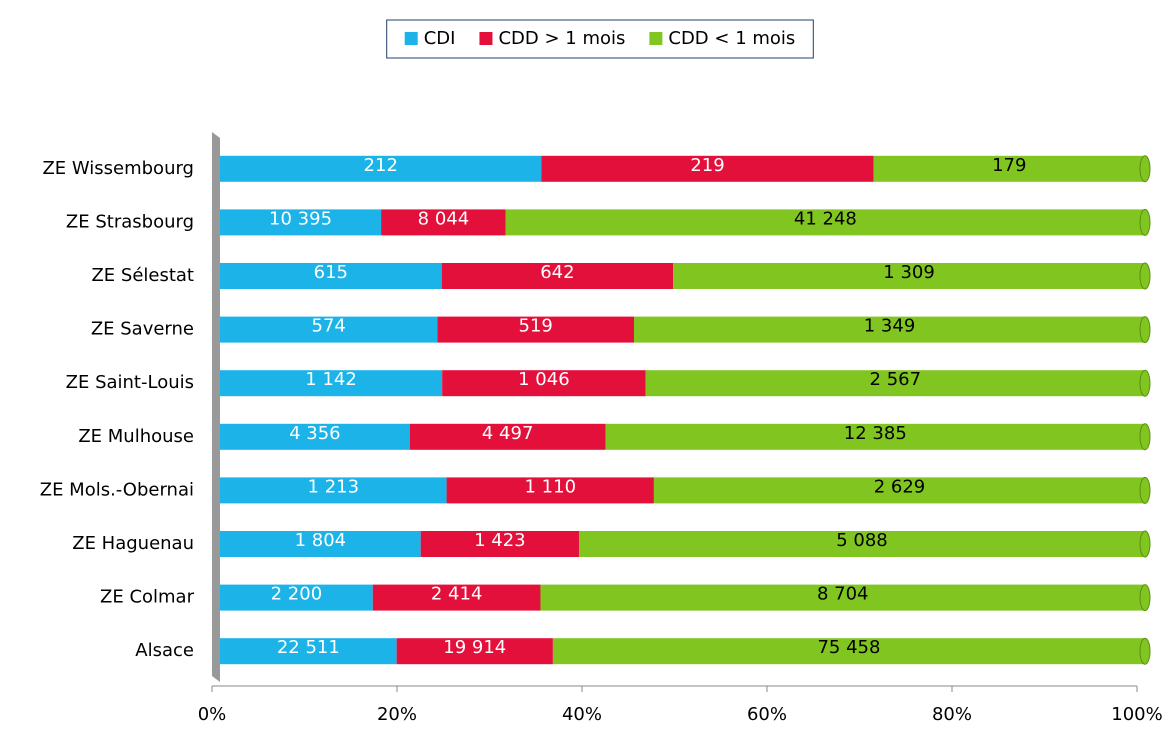 Image resolution: width=1172 pixels, height=731 pixels. I want to click on x-tick-label: 40%, so click(582, 714).